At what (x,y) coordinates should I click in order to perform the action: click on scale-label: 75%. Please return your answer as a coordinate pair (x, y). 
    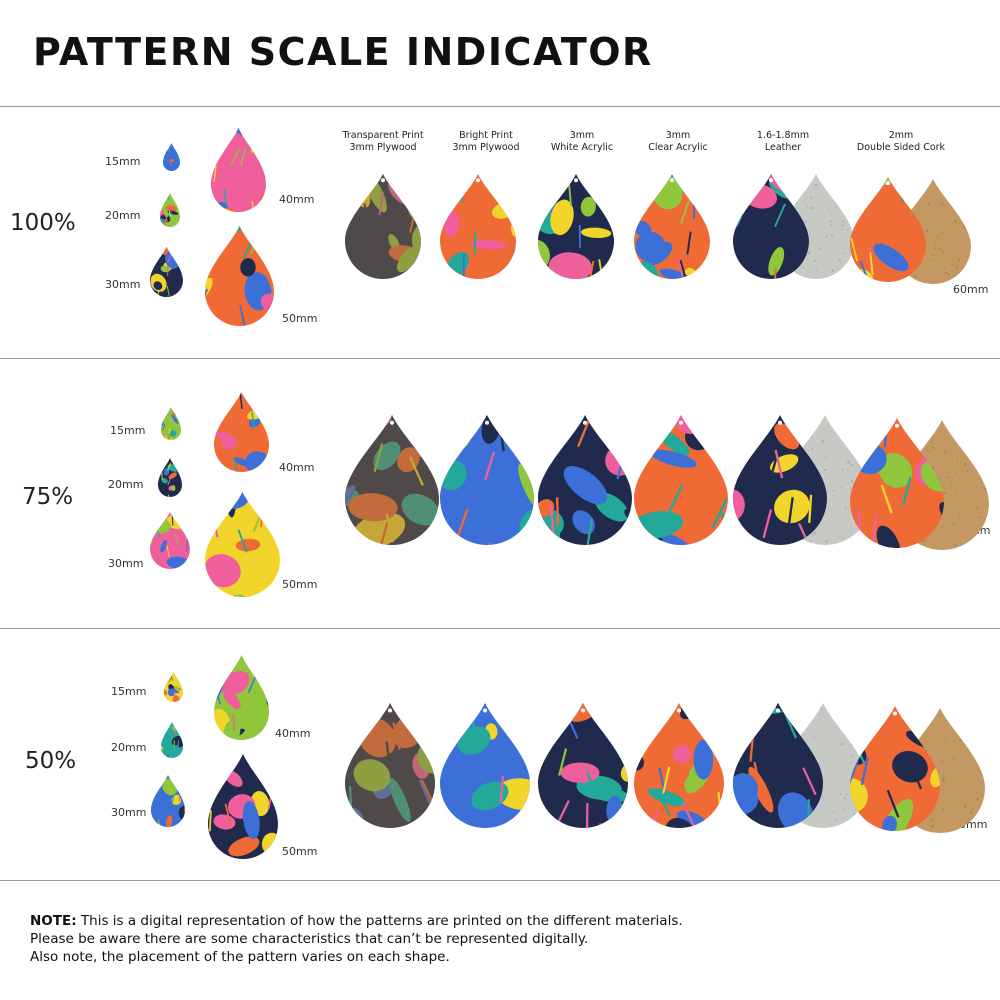
    Looking at the image, I should click on (48, 497).